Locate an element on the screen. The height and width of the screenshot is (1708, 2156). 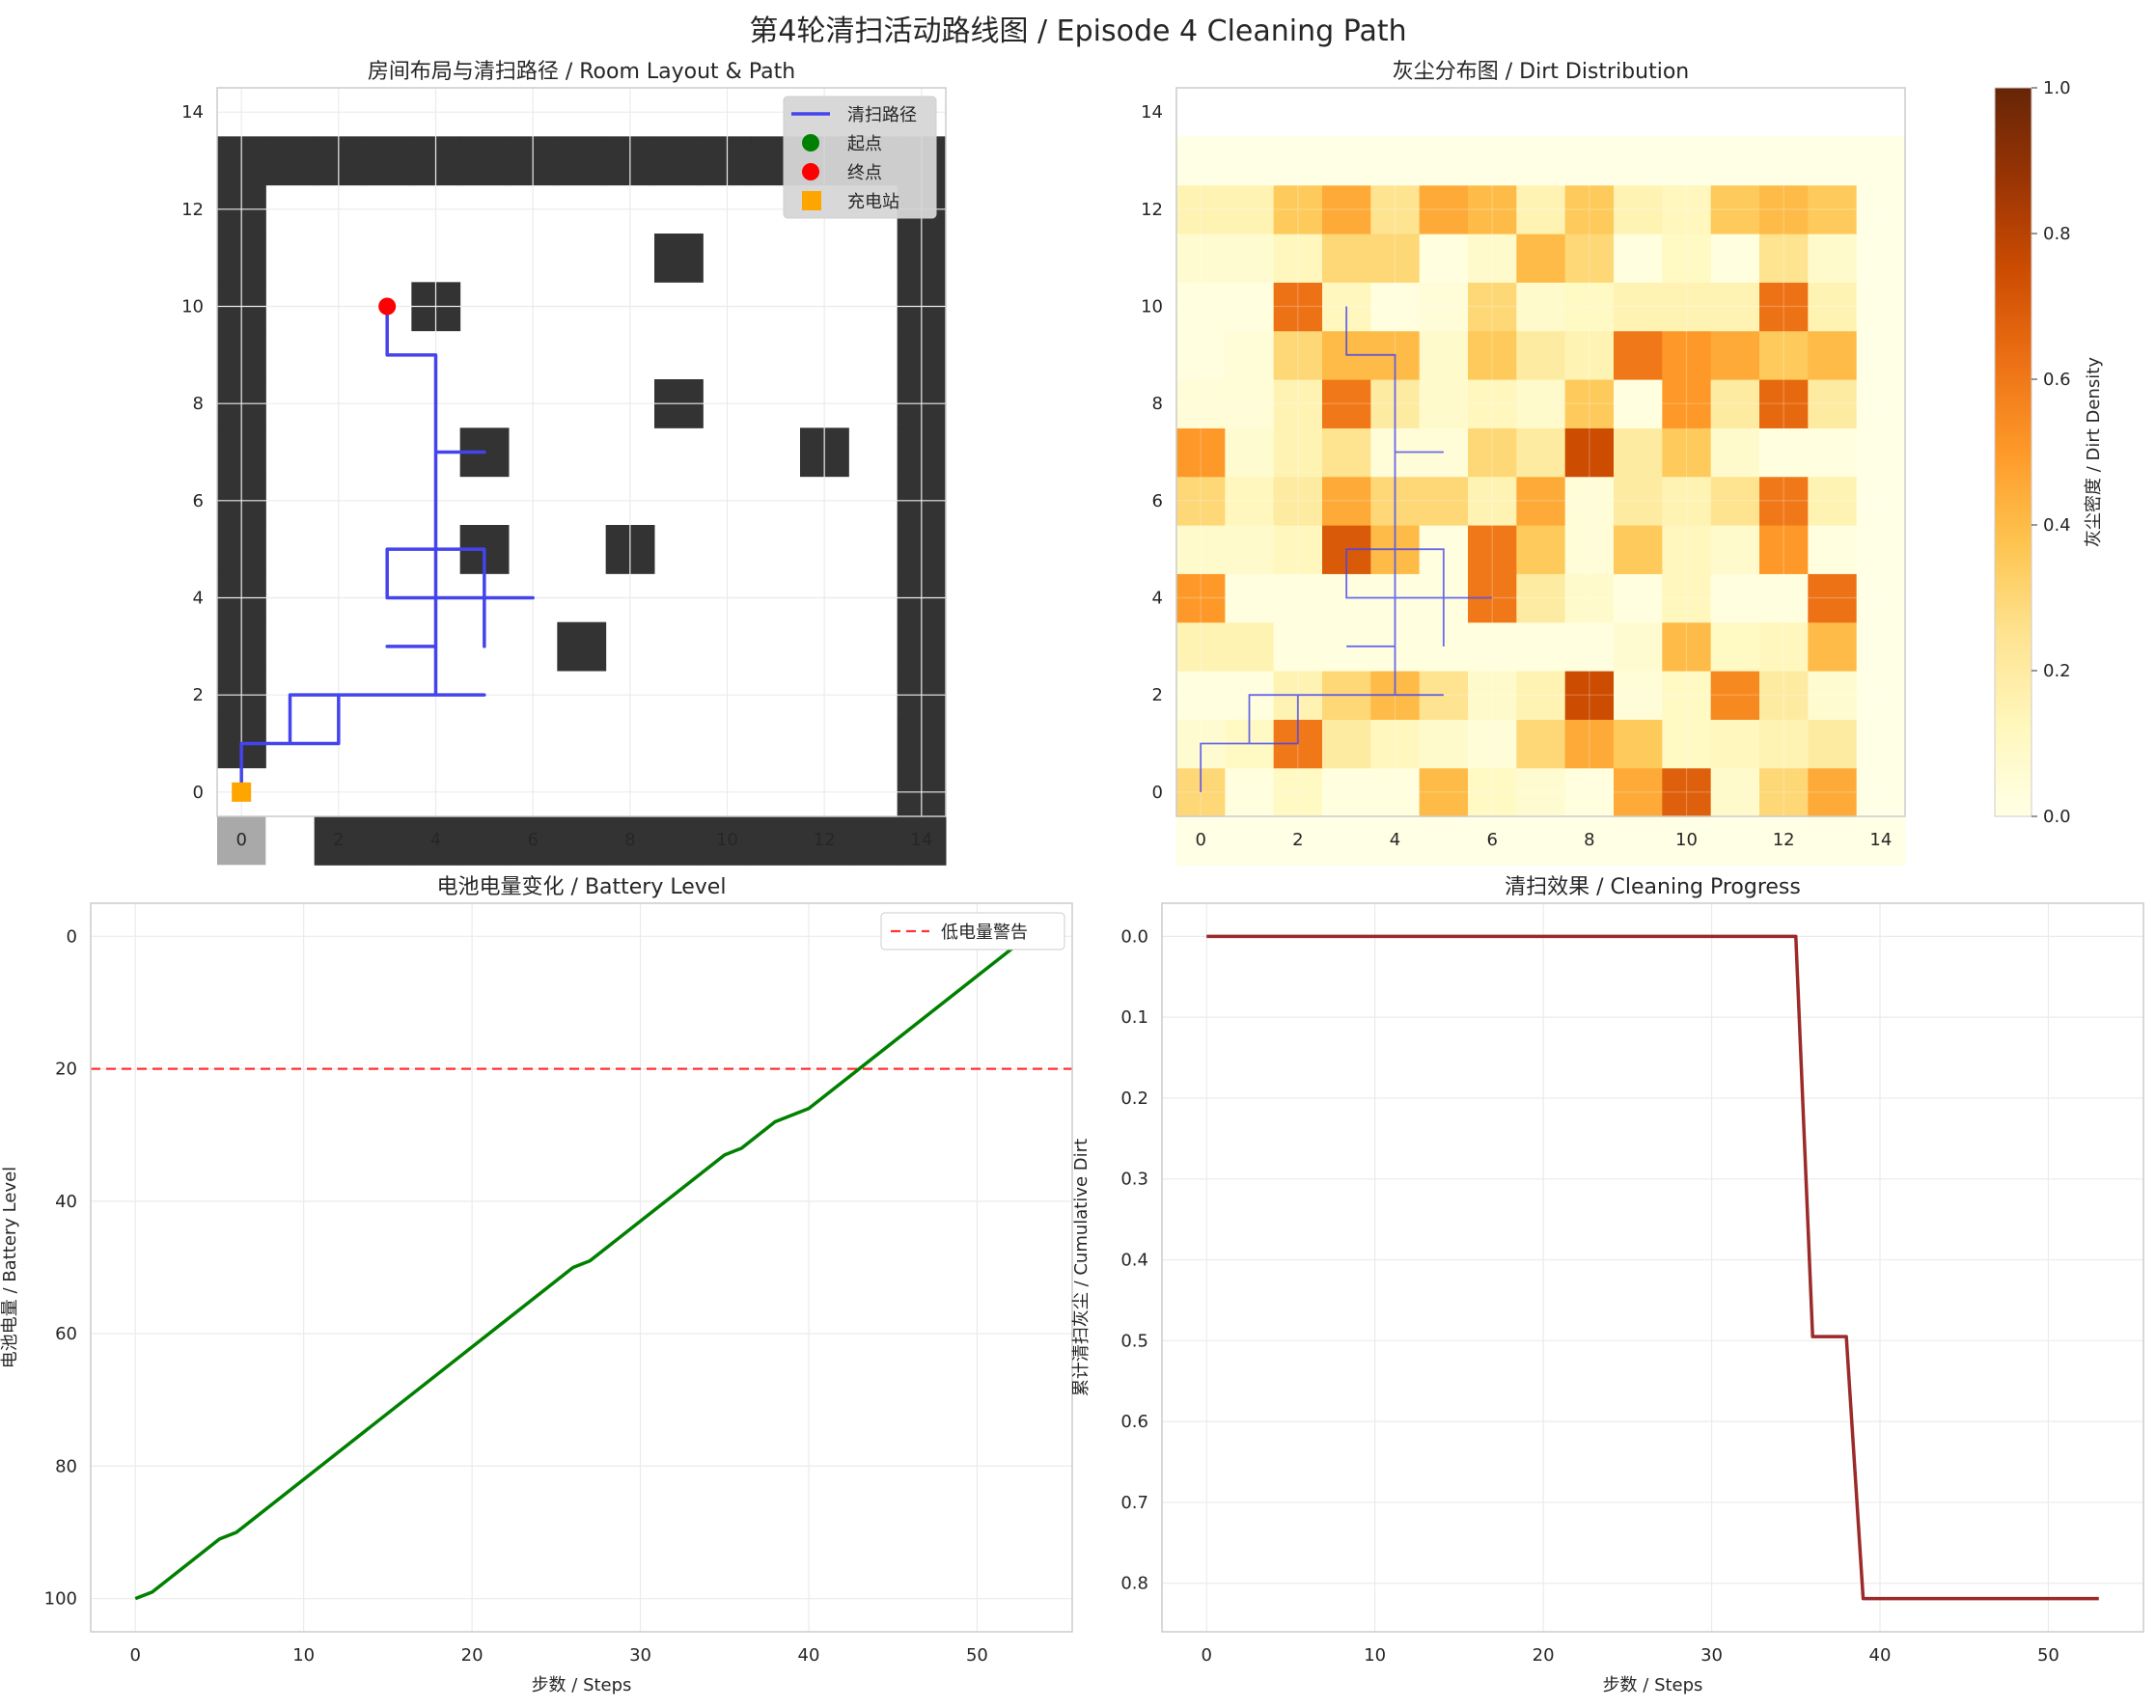
y-tick-label: 20 is located at coordinates (66, 1070).